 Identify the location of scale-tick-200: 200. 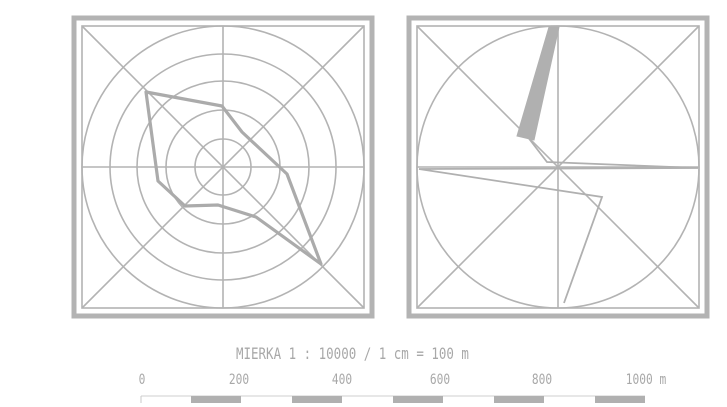
(239, 380).